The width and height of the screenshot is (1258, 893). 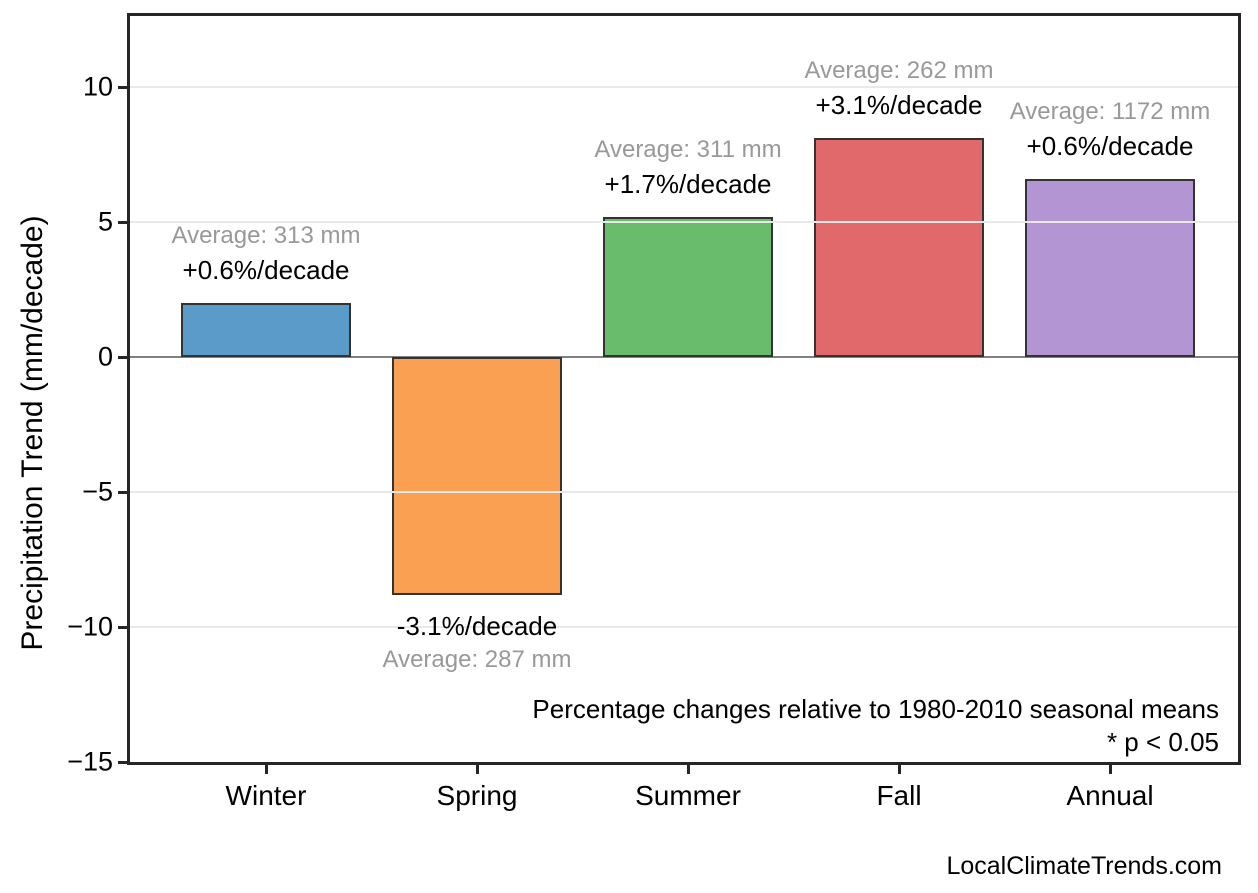 What do you see at coordinates (90, 761) in the screenshot?
I see `y-tick-label: −15` at bounding box center [90, 761].